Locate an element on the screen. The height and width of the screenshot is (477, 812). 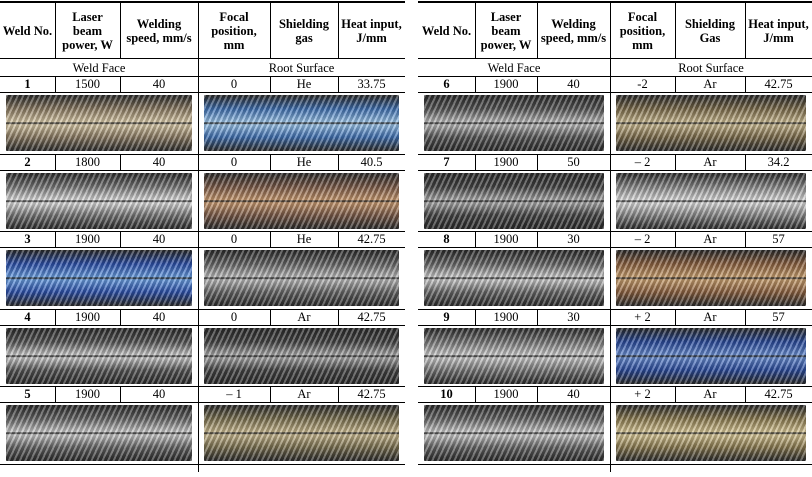
row-cell: 6 is located at coordinates (446, 84).